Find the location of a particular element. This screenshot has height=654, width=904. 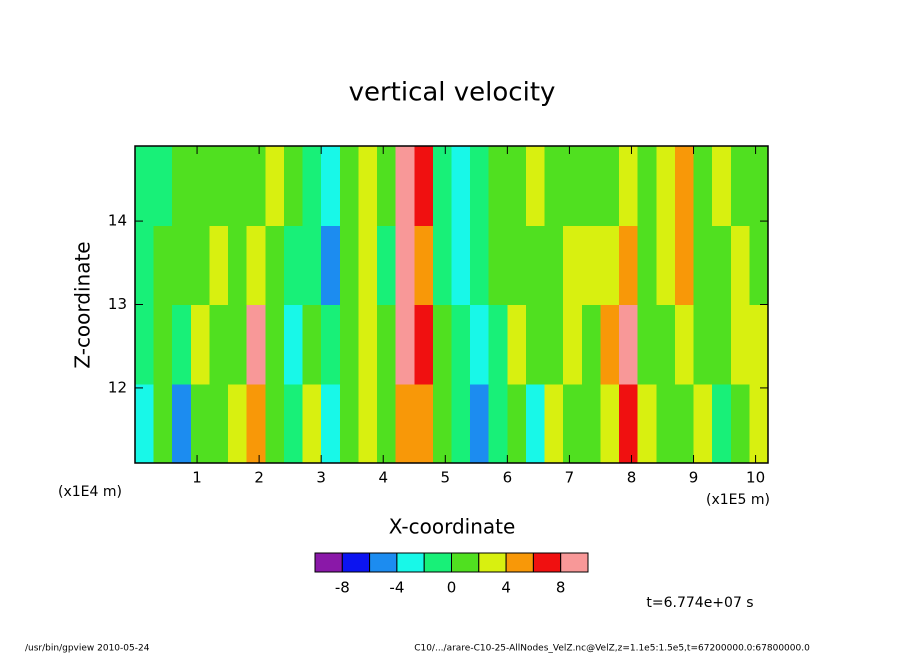

footer-left: /usr/bin/gpview 2010-05-24 is located at coordinates (87, 649).